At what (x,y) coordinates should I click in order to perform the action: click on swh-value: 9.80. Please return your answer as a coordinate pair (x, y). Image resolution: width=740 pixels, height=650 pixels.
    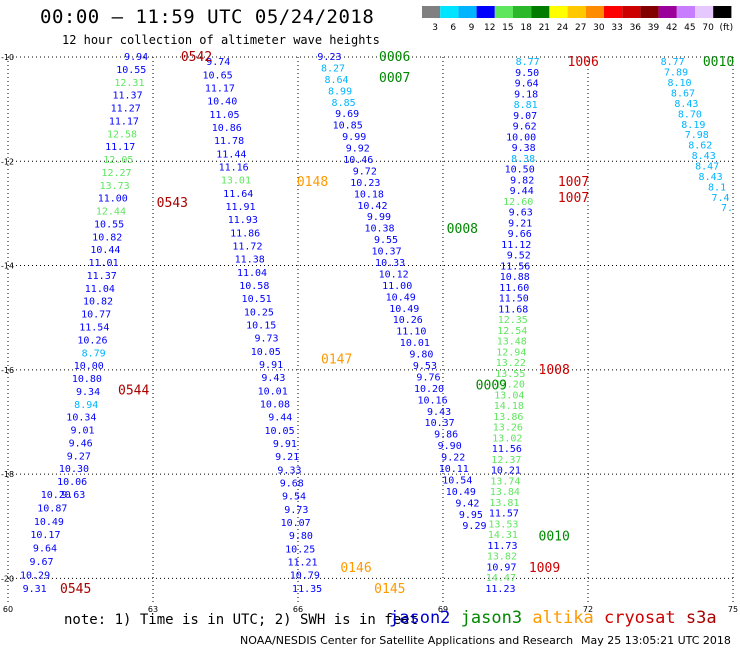
    Looking at the image, I should click on (421, 355).